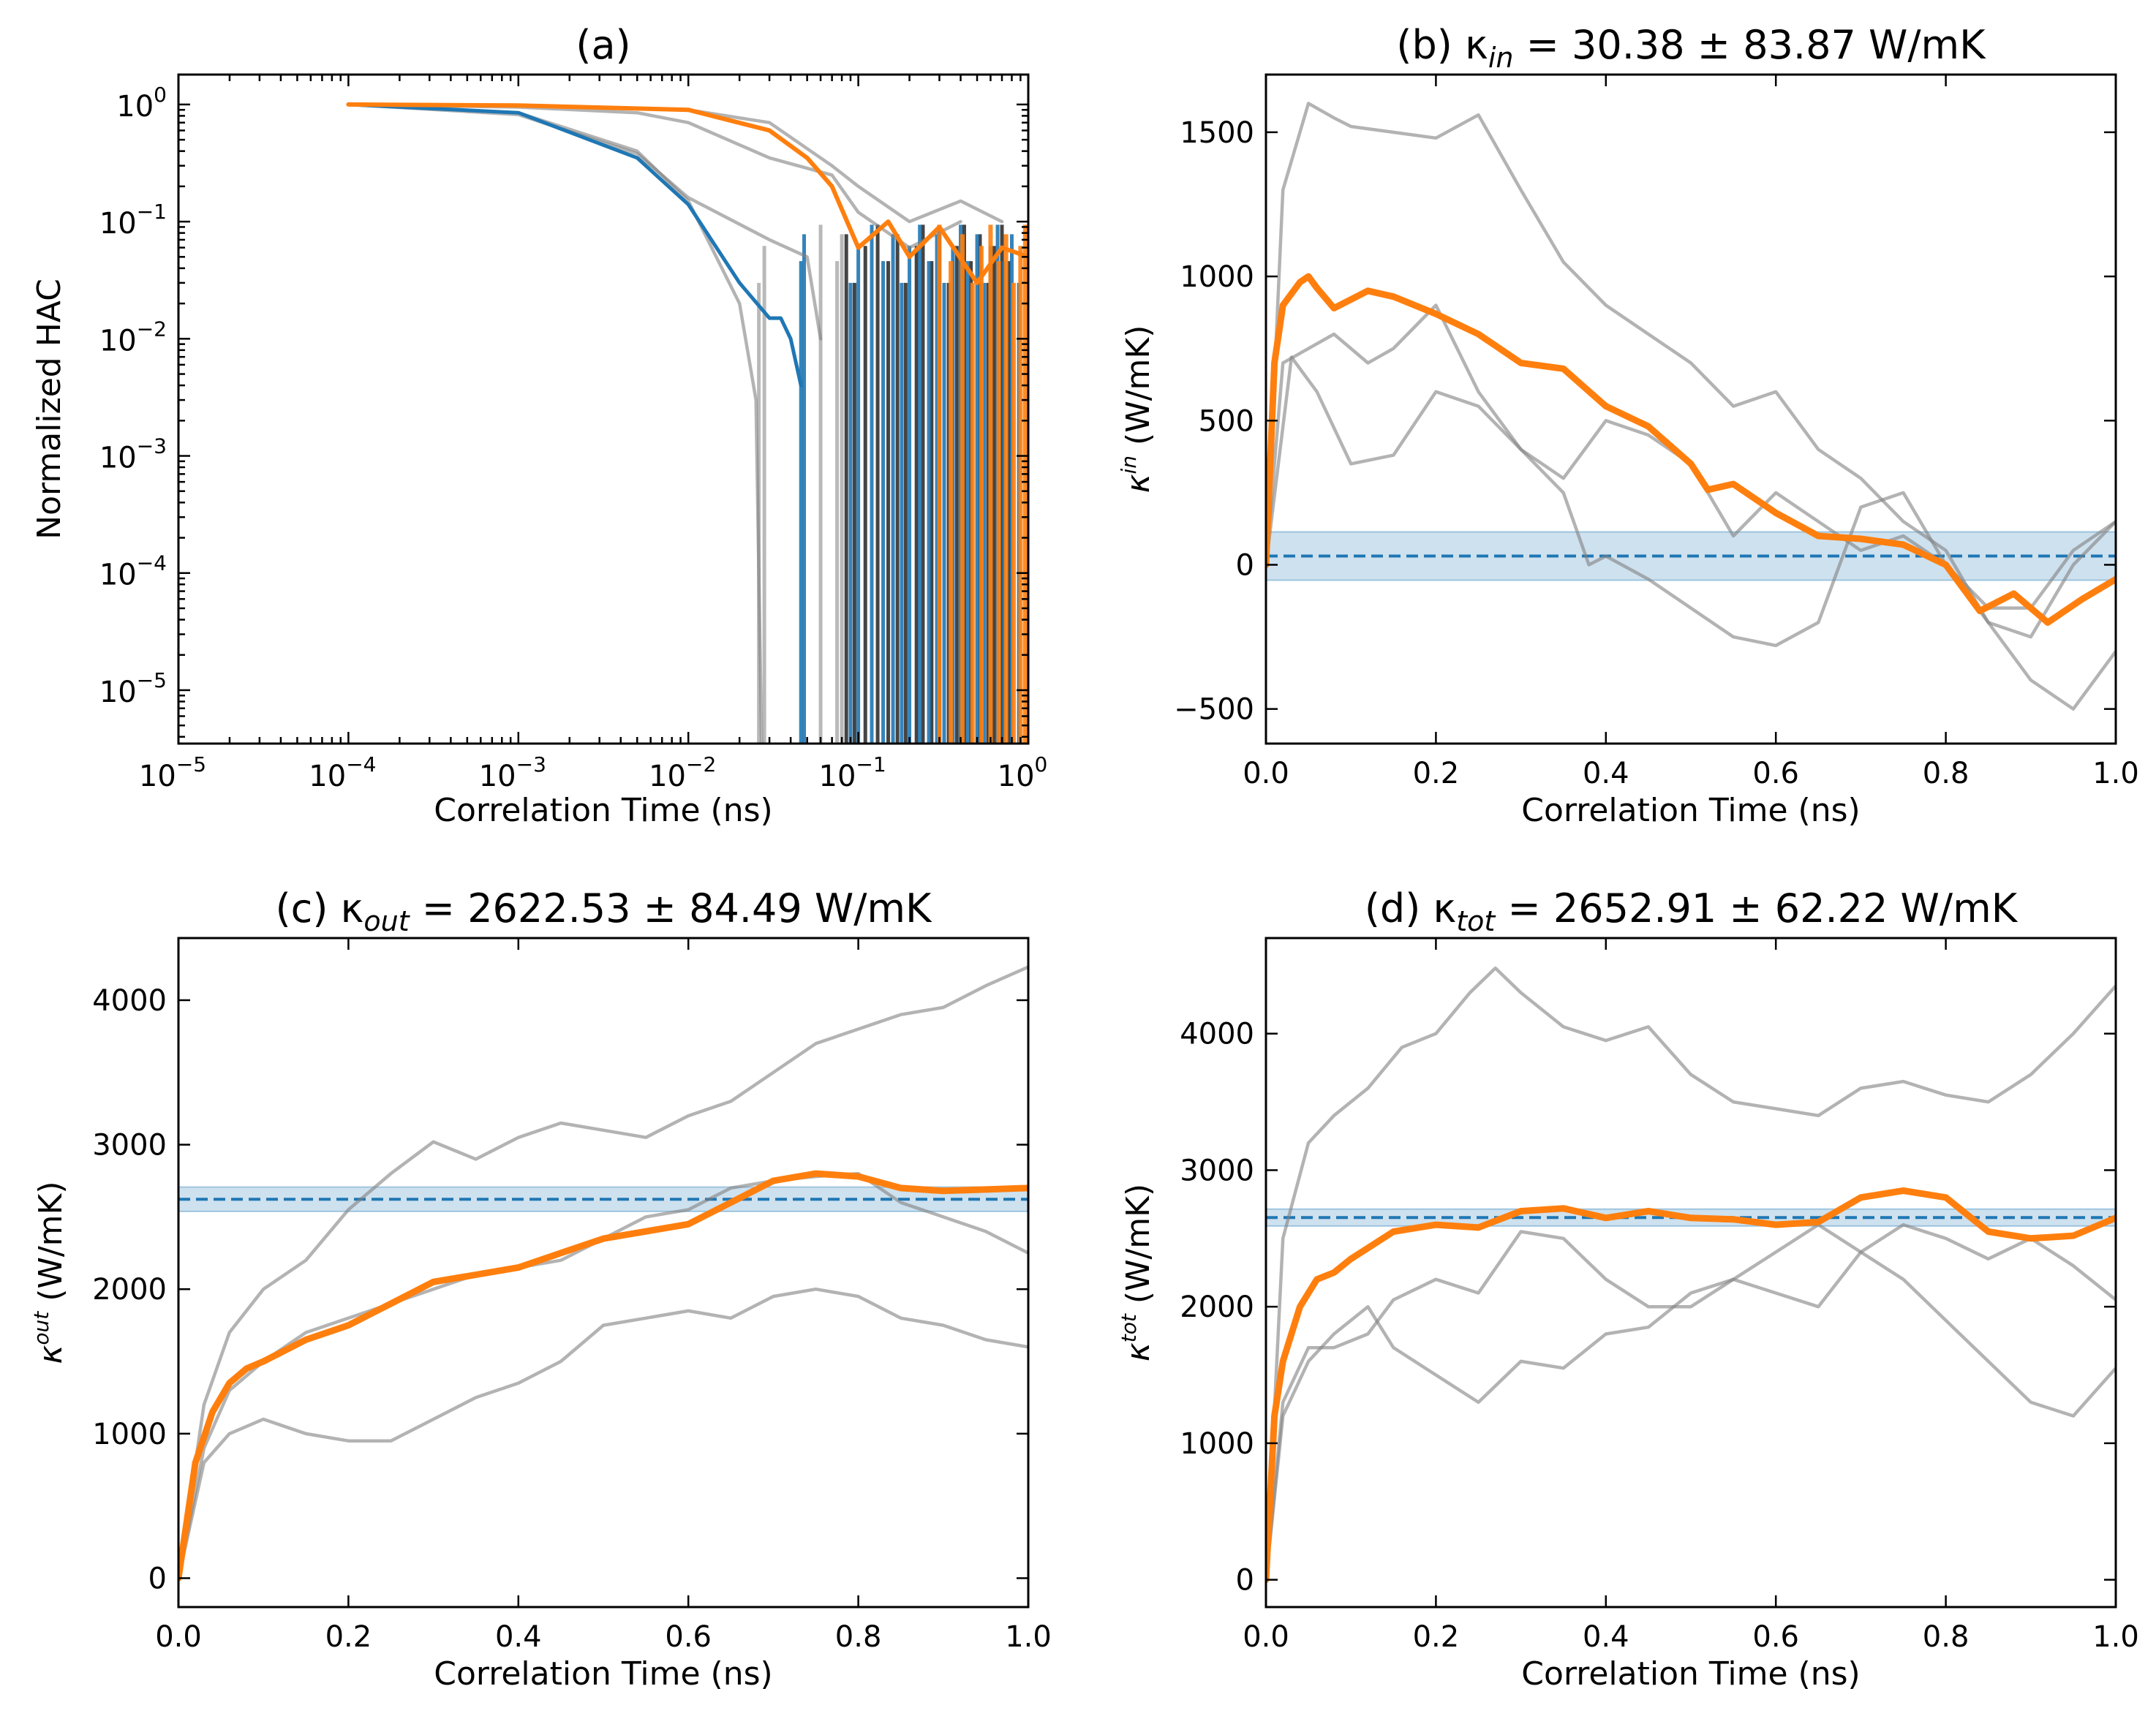 Image resolution: width=2156 pixels, height=1716 pixels. I want to click on y-tick-label: 10⁻², so click(133, 337).